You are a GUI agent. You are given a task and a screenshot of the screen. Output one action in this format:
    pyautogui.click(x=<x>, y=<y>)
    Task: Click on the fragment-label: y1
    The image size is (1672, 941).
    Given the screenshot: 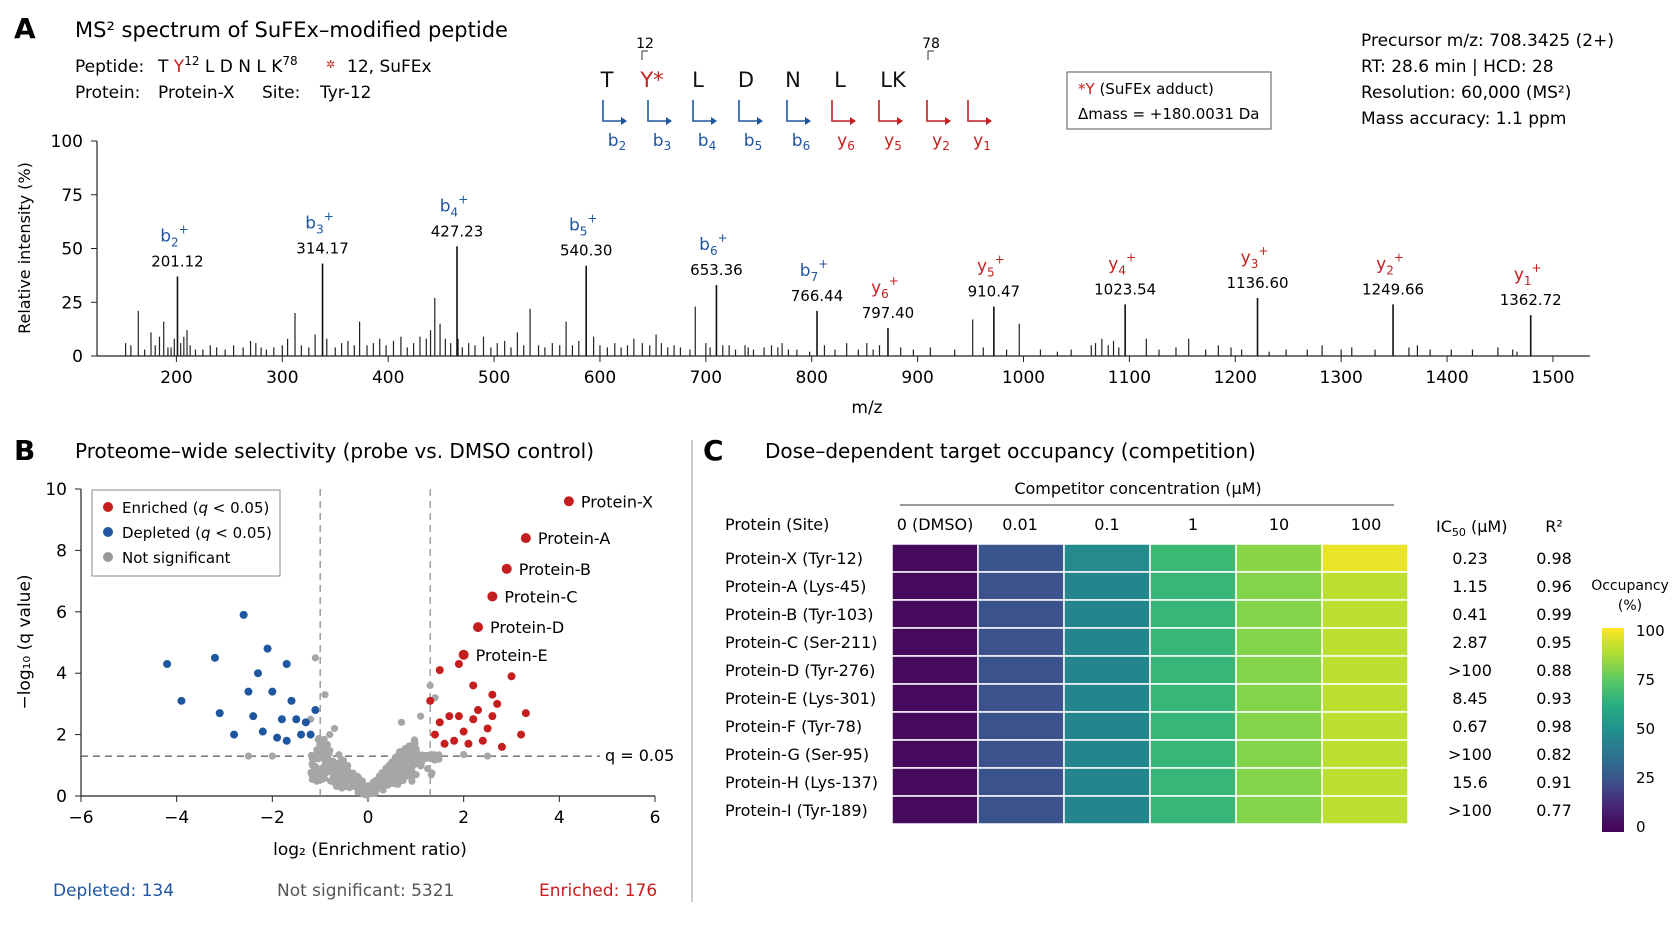 What is the action you would take?
    pyautogui.click(x=982, y=142)
    